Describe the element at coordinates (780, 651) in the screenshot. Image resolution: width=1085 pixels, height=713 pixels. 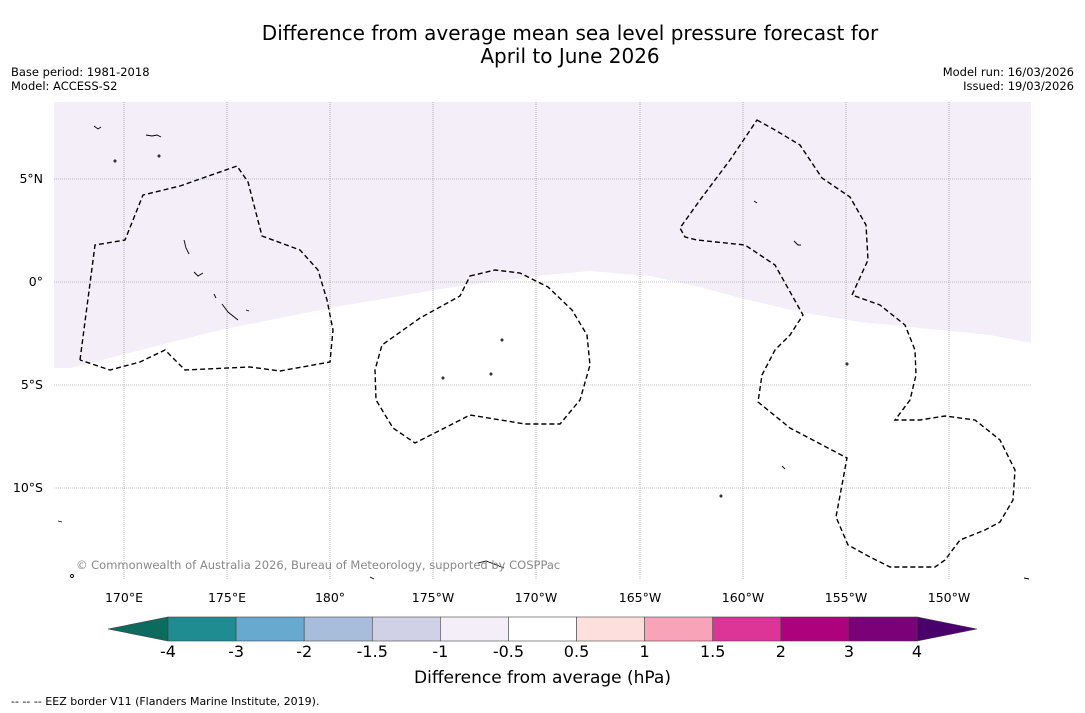
I see `colorbar-tick-label: 2` at that location.